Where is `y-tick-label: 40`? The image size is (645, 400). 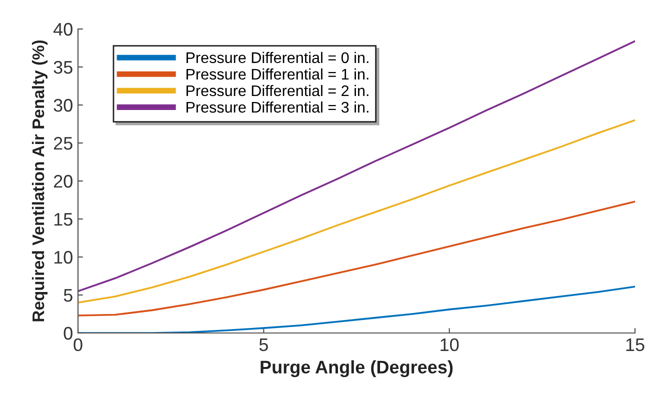
y-tick-label: 40 is located at coordinates (62, 29).